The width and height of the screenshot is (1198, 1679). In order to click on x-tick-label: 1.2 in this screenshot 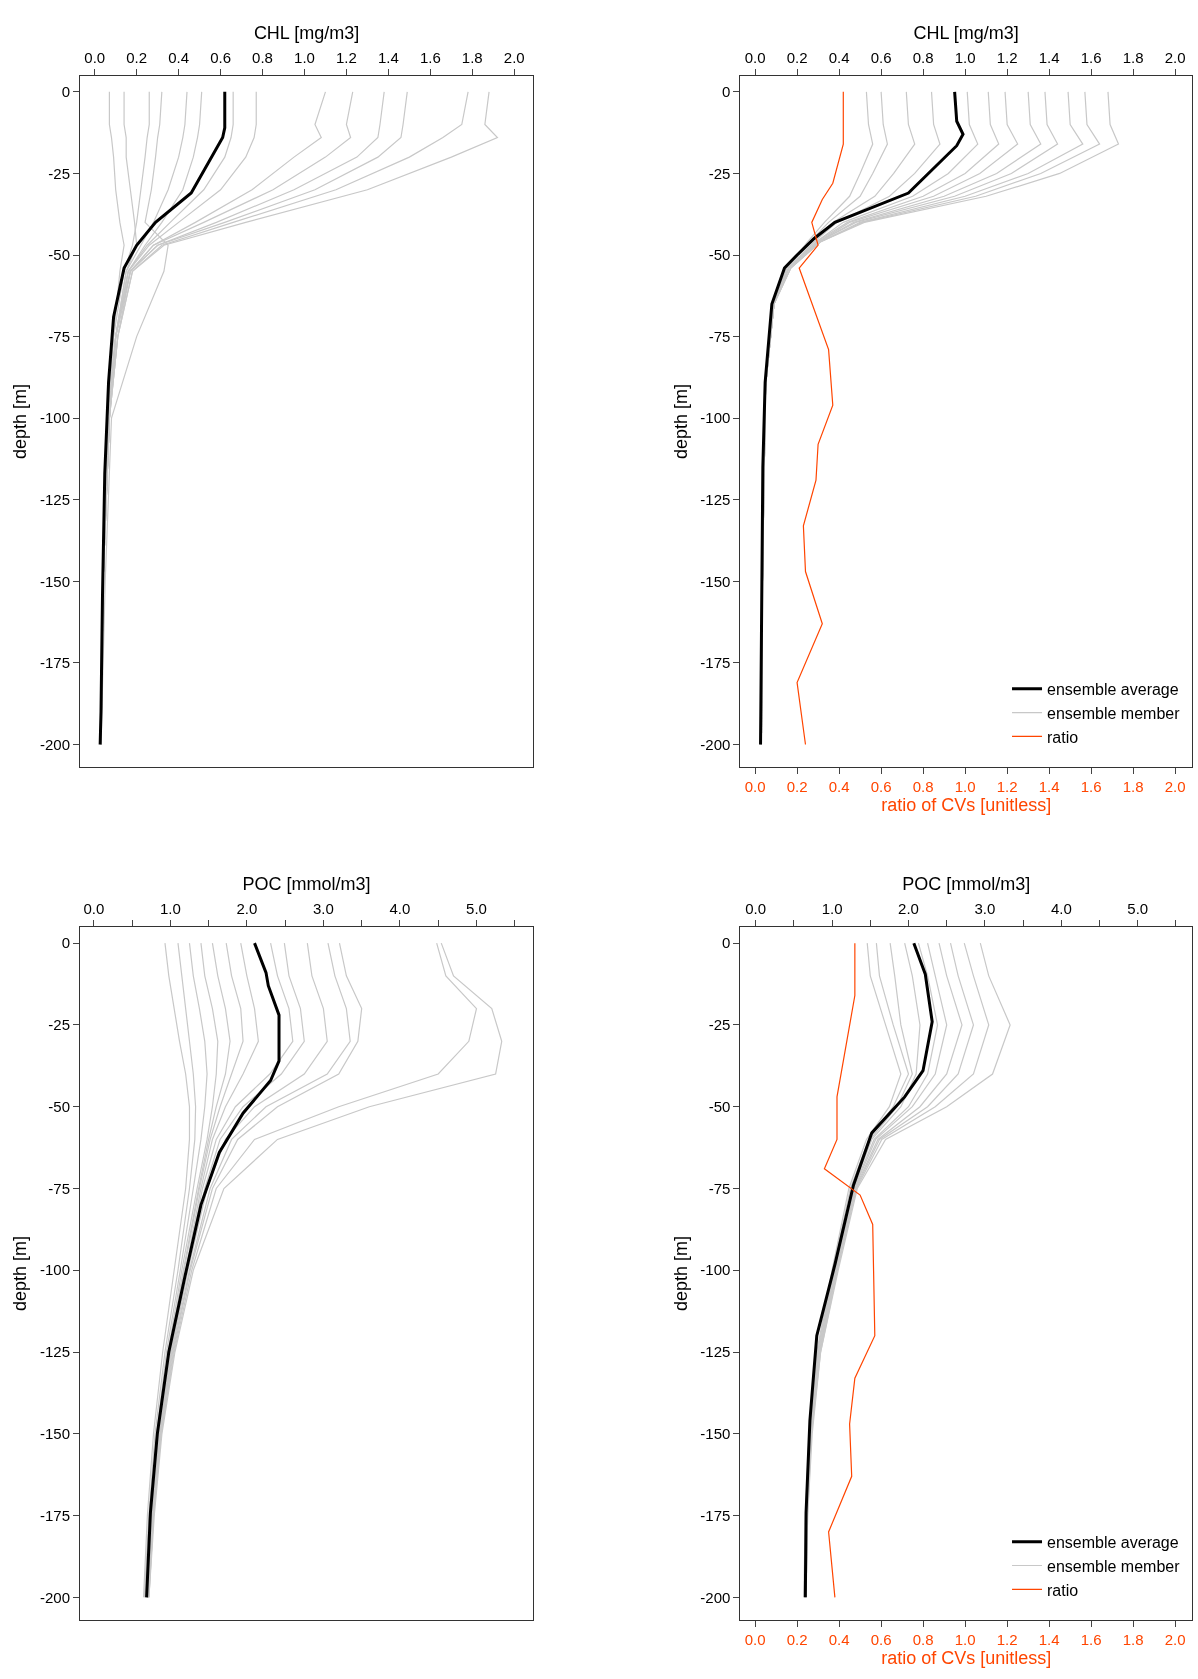, I will do `click(1007, 57)`.